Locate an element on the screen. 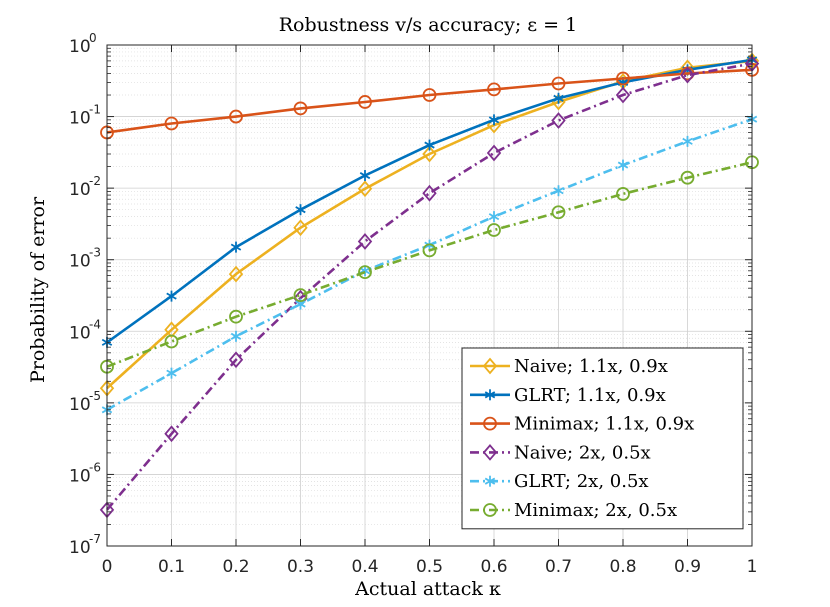 This screenshot has height=607, width=830. x-tick-label: 0 is located at coordinates (107, 567).